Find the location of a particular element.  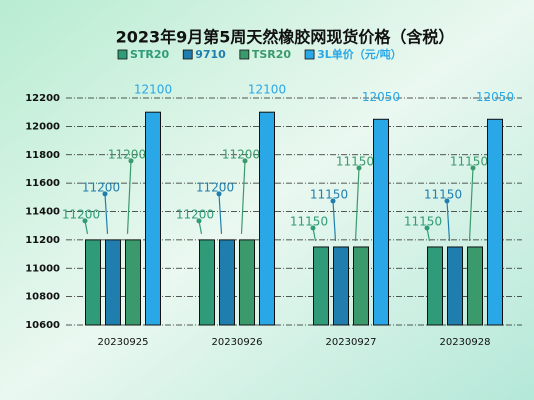

y-tick-label: 11200 is located at coordinates (42, 240).